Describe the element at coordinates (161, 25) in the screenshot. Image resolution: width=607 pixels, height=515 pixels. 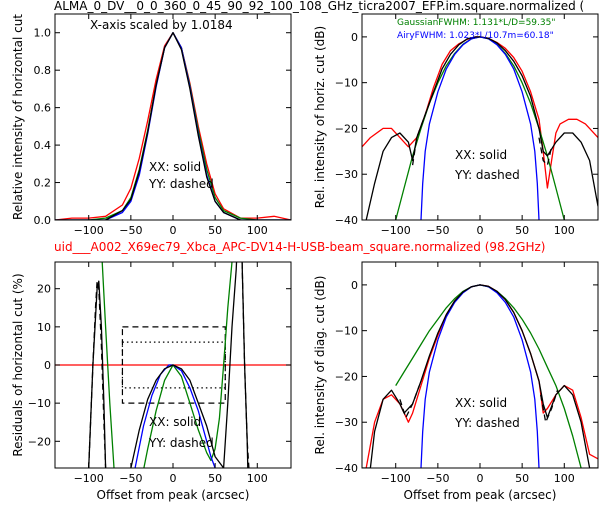
I see `scale-annotation: X-axis scaled by 1.0184` at that location.